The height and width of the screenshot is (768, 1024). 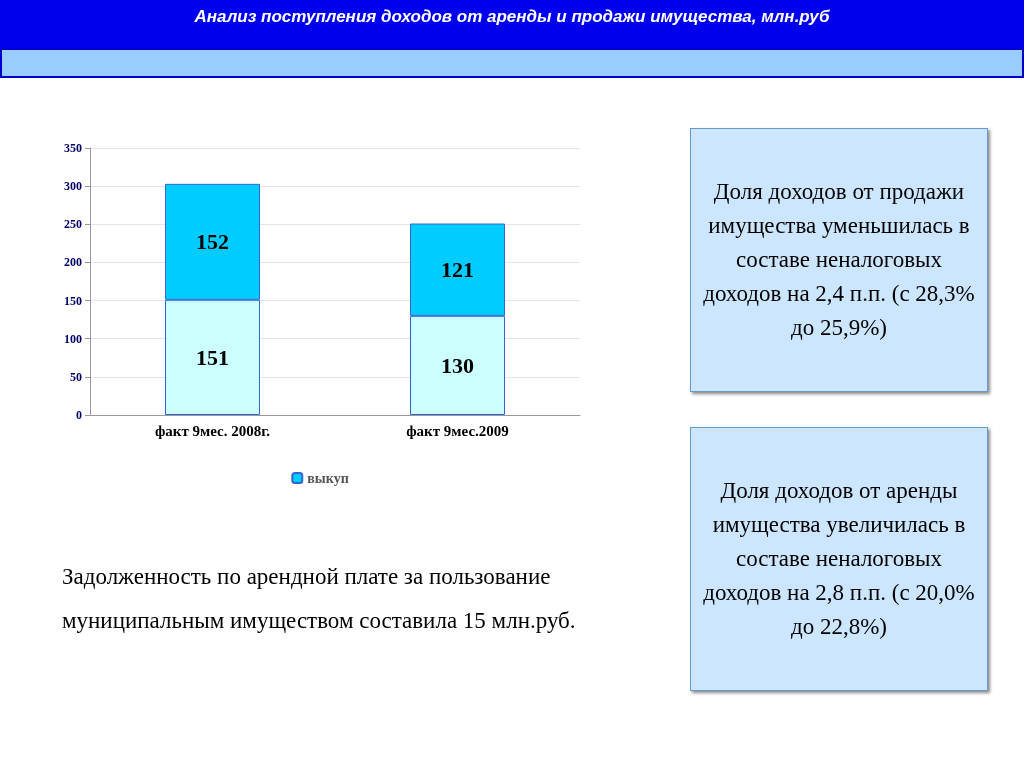 What do you see at coordinates (212, 430) in the screenshot?
I see `x-tick-label: факт 9мес. 2008г.` at bounding box center [212, 430].